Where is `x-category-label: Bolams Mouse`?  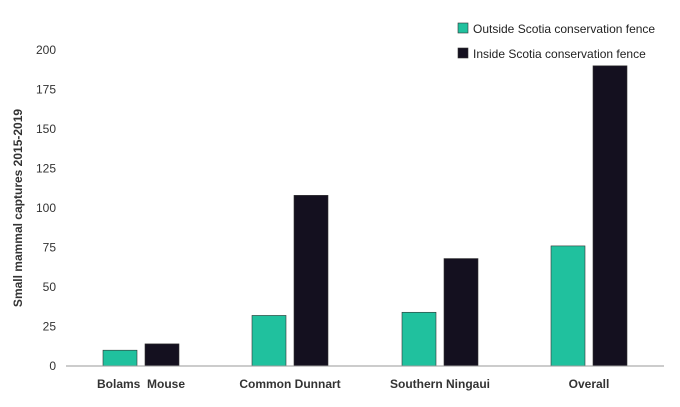 x-category-label: Bolams Mouse is located at coordinates (141, 384).